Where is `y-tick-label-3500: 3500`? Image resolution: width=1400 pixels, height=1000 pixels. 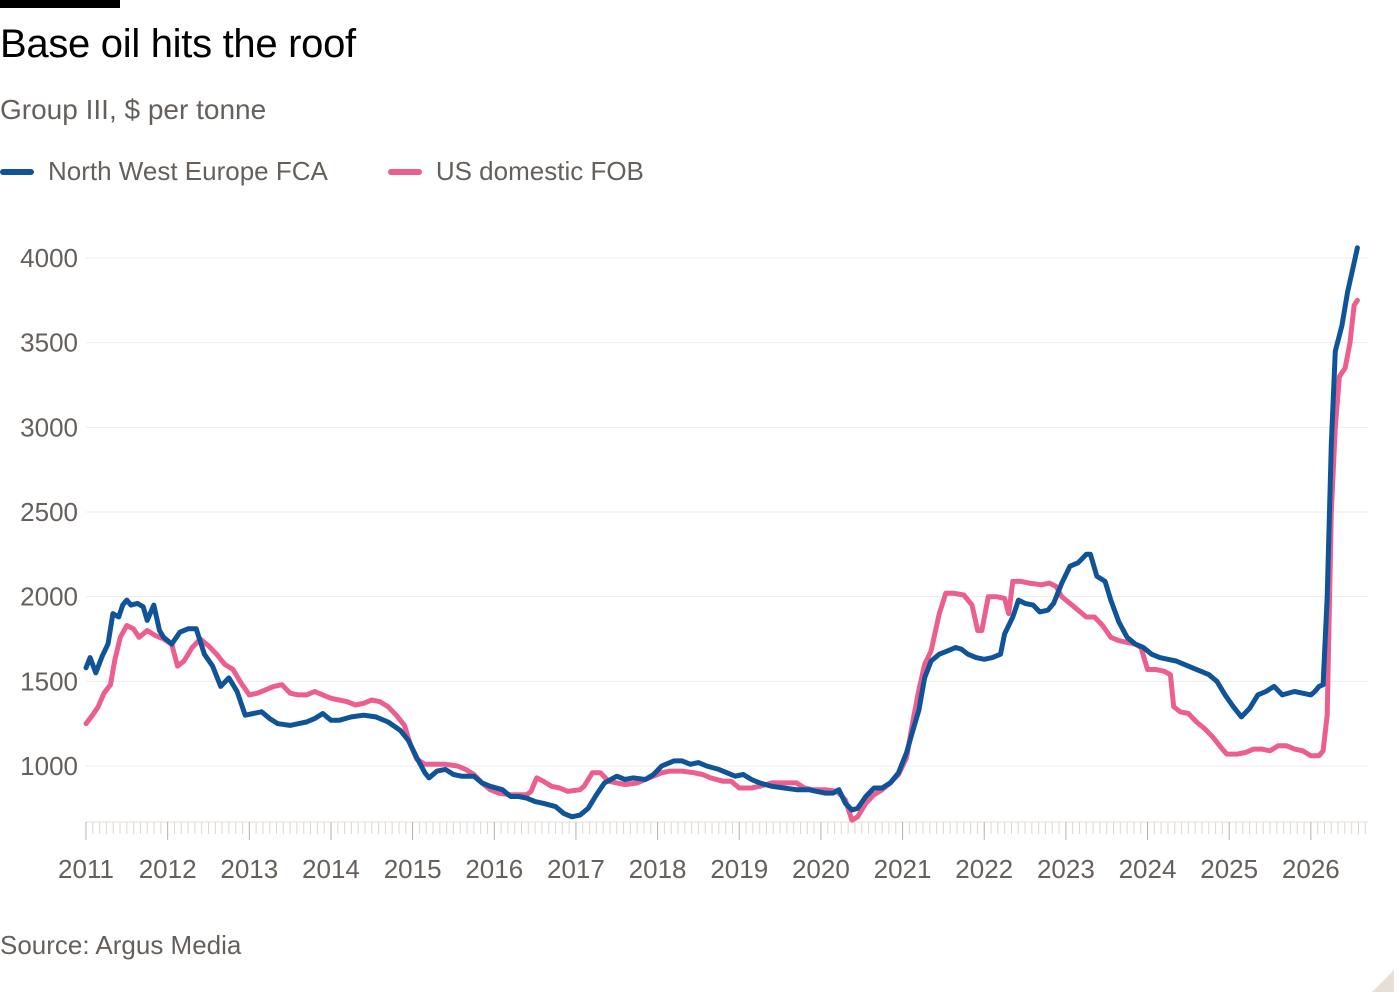 y-tick-label-3500: 3500 is located at coordinates (49, 343).